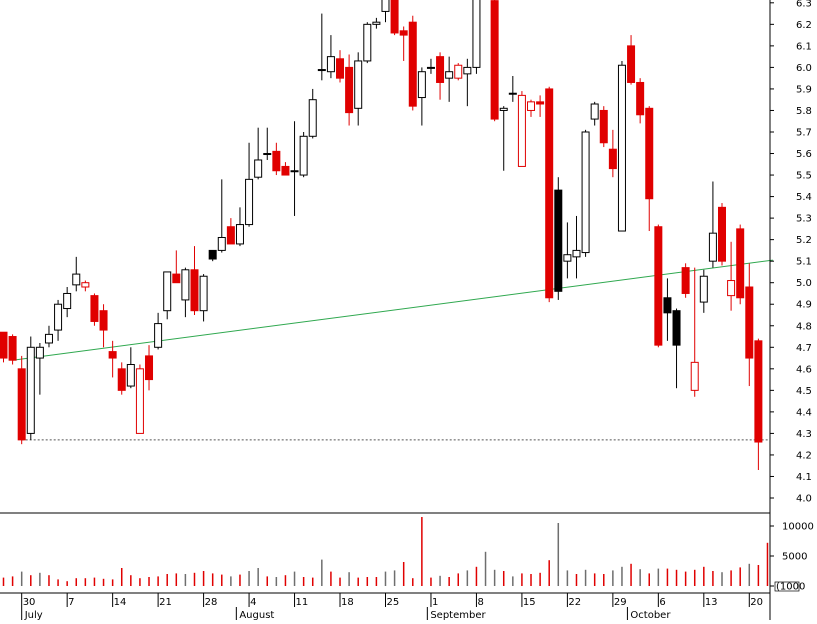 The width and height of the screenshot is (817, 624). Describe the element at coordinates (33, 615) in the screenshot. I see `x-month-label: July` at that location.